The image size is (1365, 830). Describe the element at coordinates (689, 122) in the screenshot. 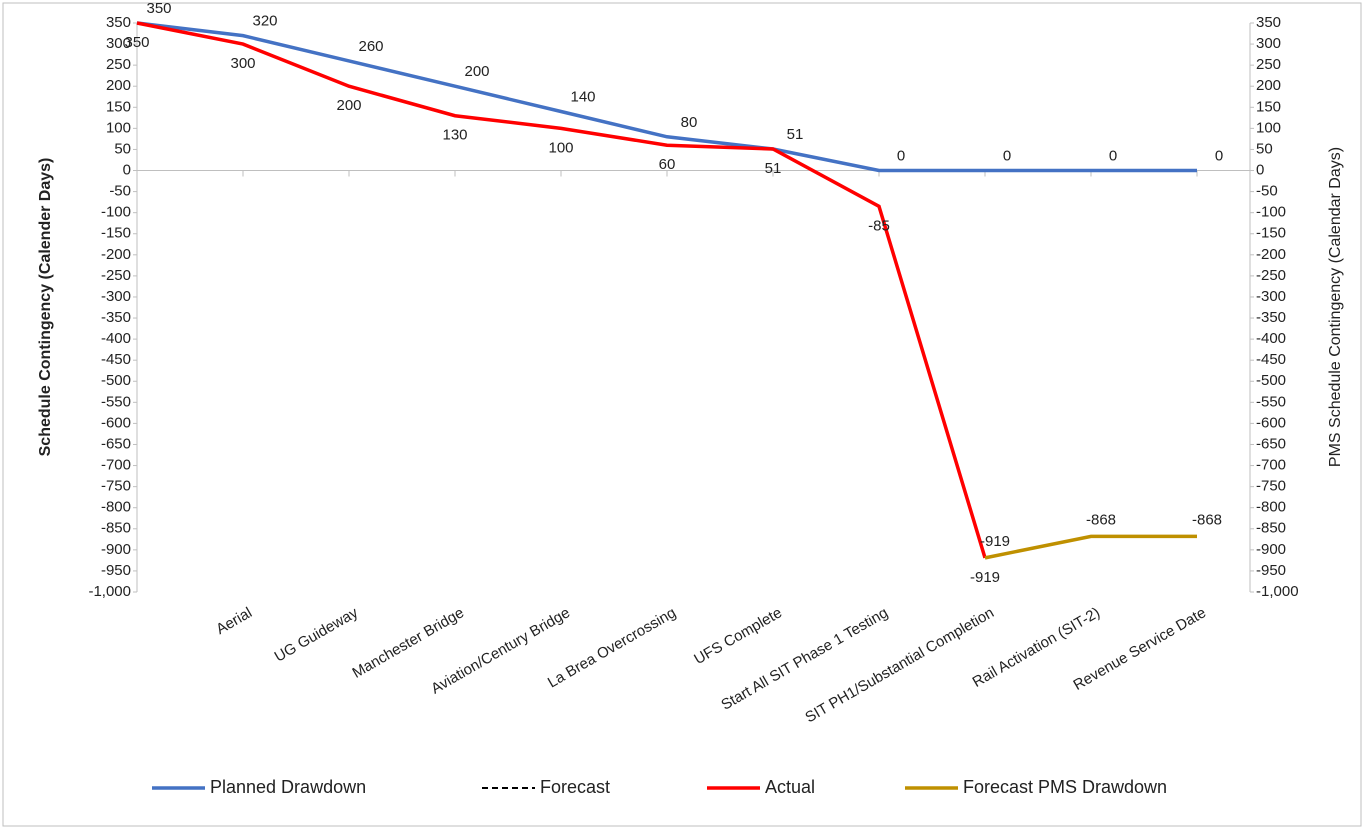

I see `data-label: 80` at that location.